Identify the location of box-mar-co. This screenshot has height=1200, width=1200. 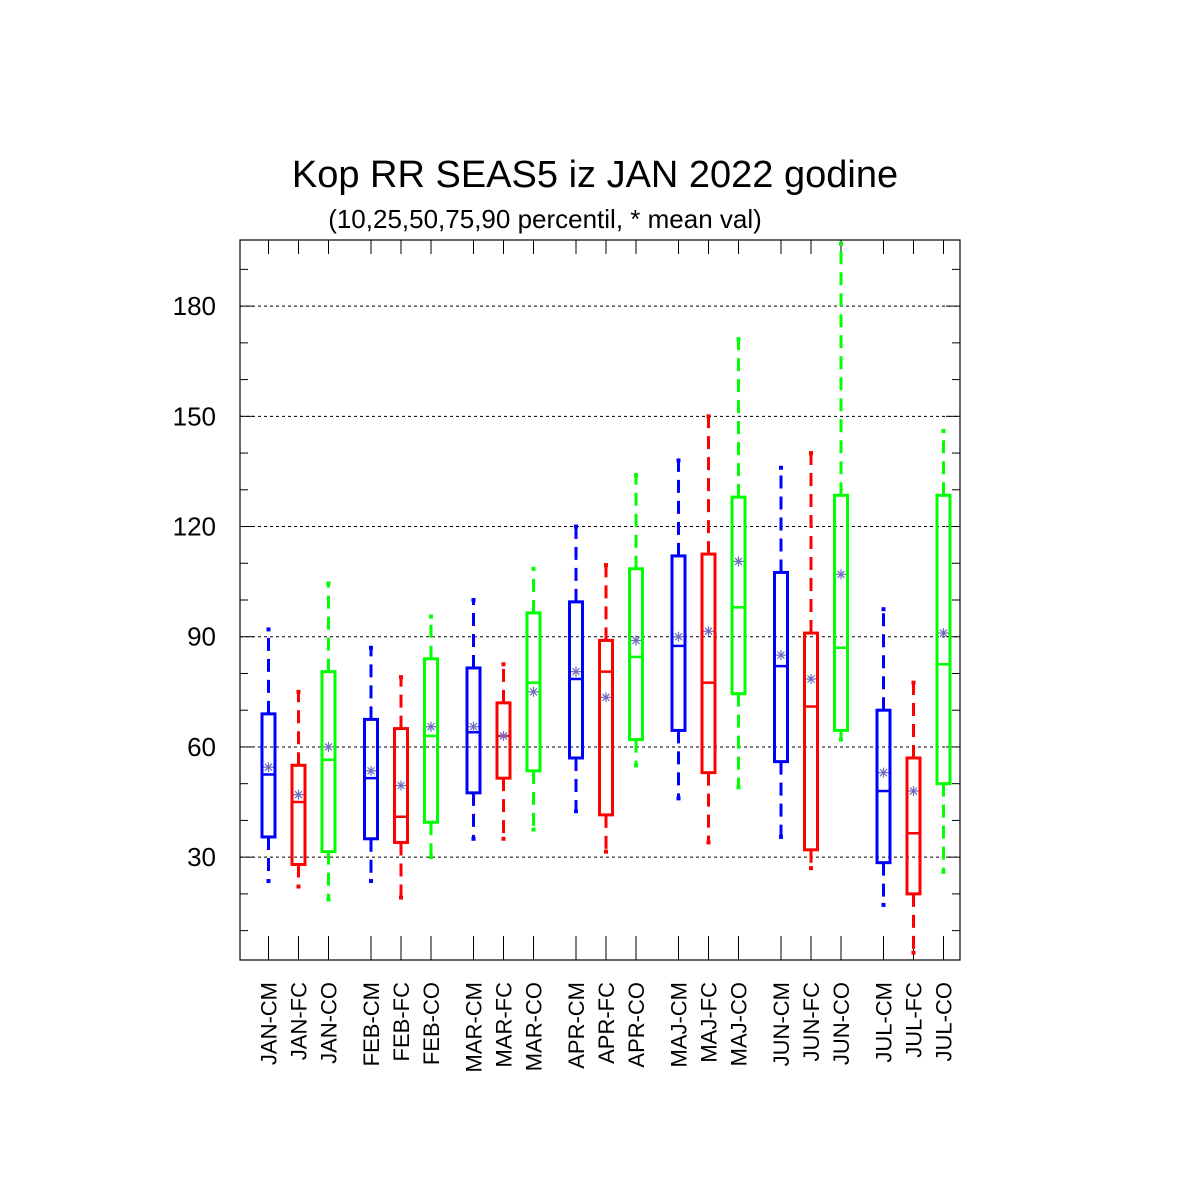
(533, 699).